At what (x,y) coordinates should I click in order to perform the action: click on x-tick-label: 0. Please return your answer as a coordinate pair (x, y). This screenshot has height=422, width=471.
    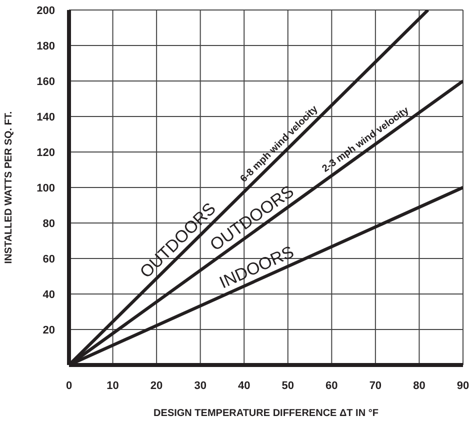
    Looking at the image, I should click on (69, 386).